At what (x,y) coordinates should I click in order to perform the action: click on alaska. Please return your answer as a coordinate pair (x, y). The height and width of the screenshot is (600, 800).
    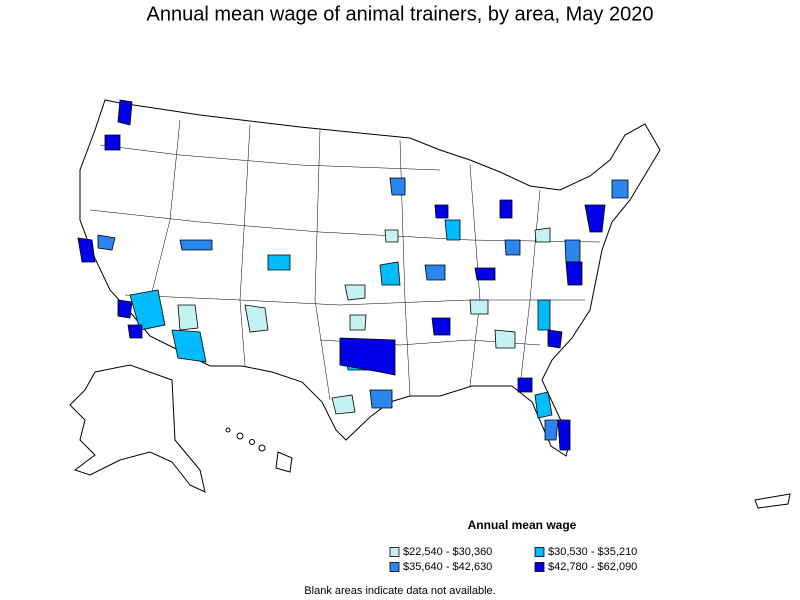
    Looking at the image, I should click on (137, 428).